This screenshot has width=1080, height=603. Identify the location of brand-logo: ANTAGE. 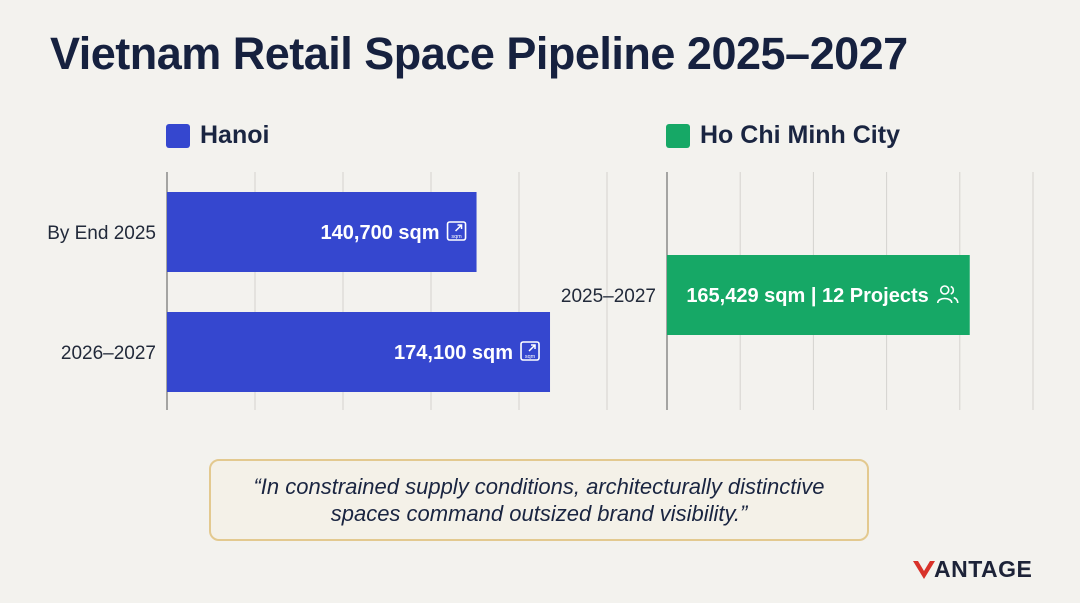
(972, 569).